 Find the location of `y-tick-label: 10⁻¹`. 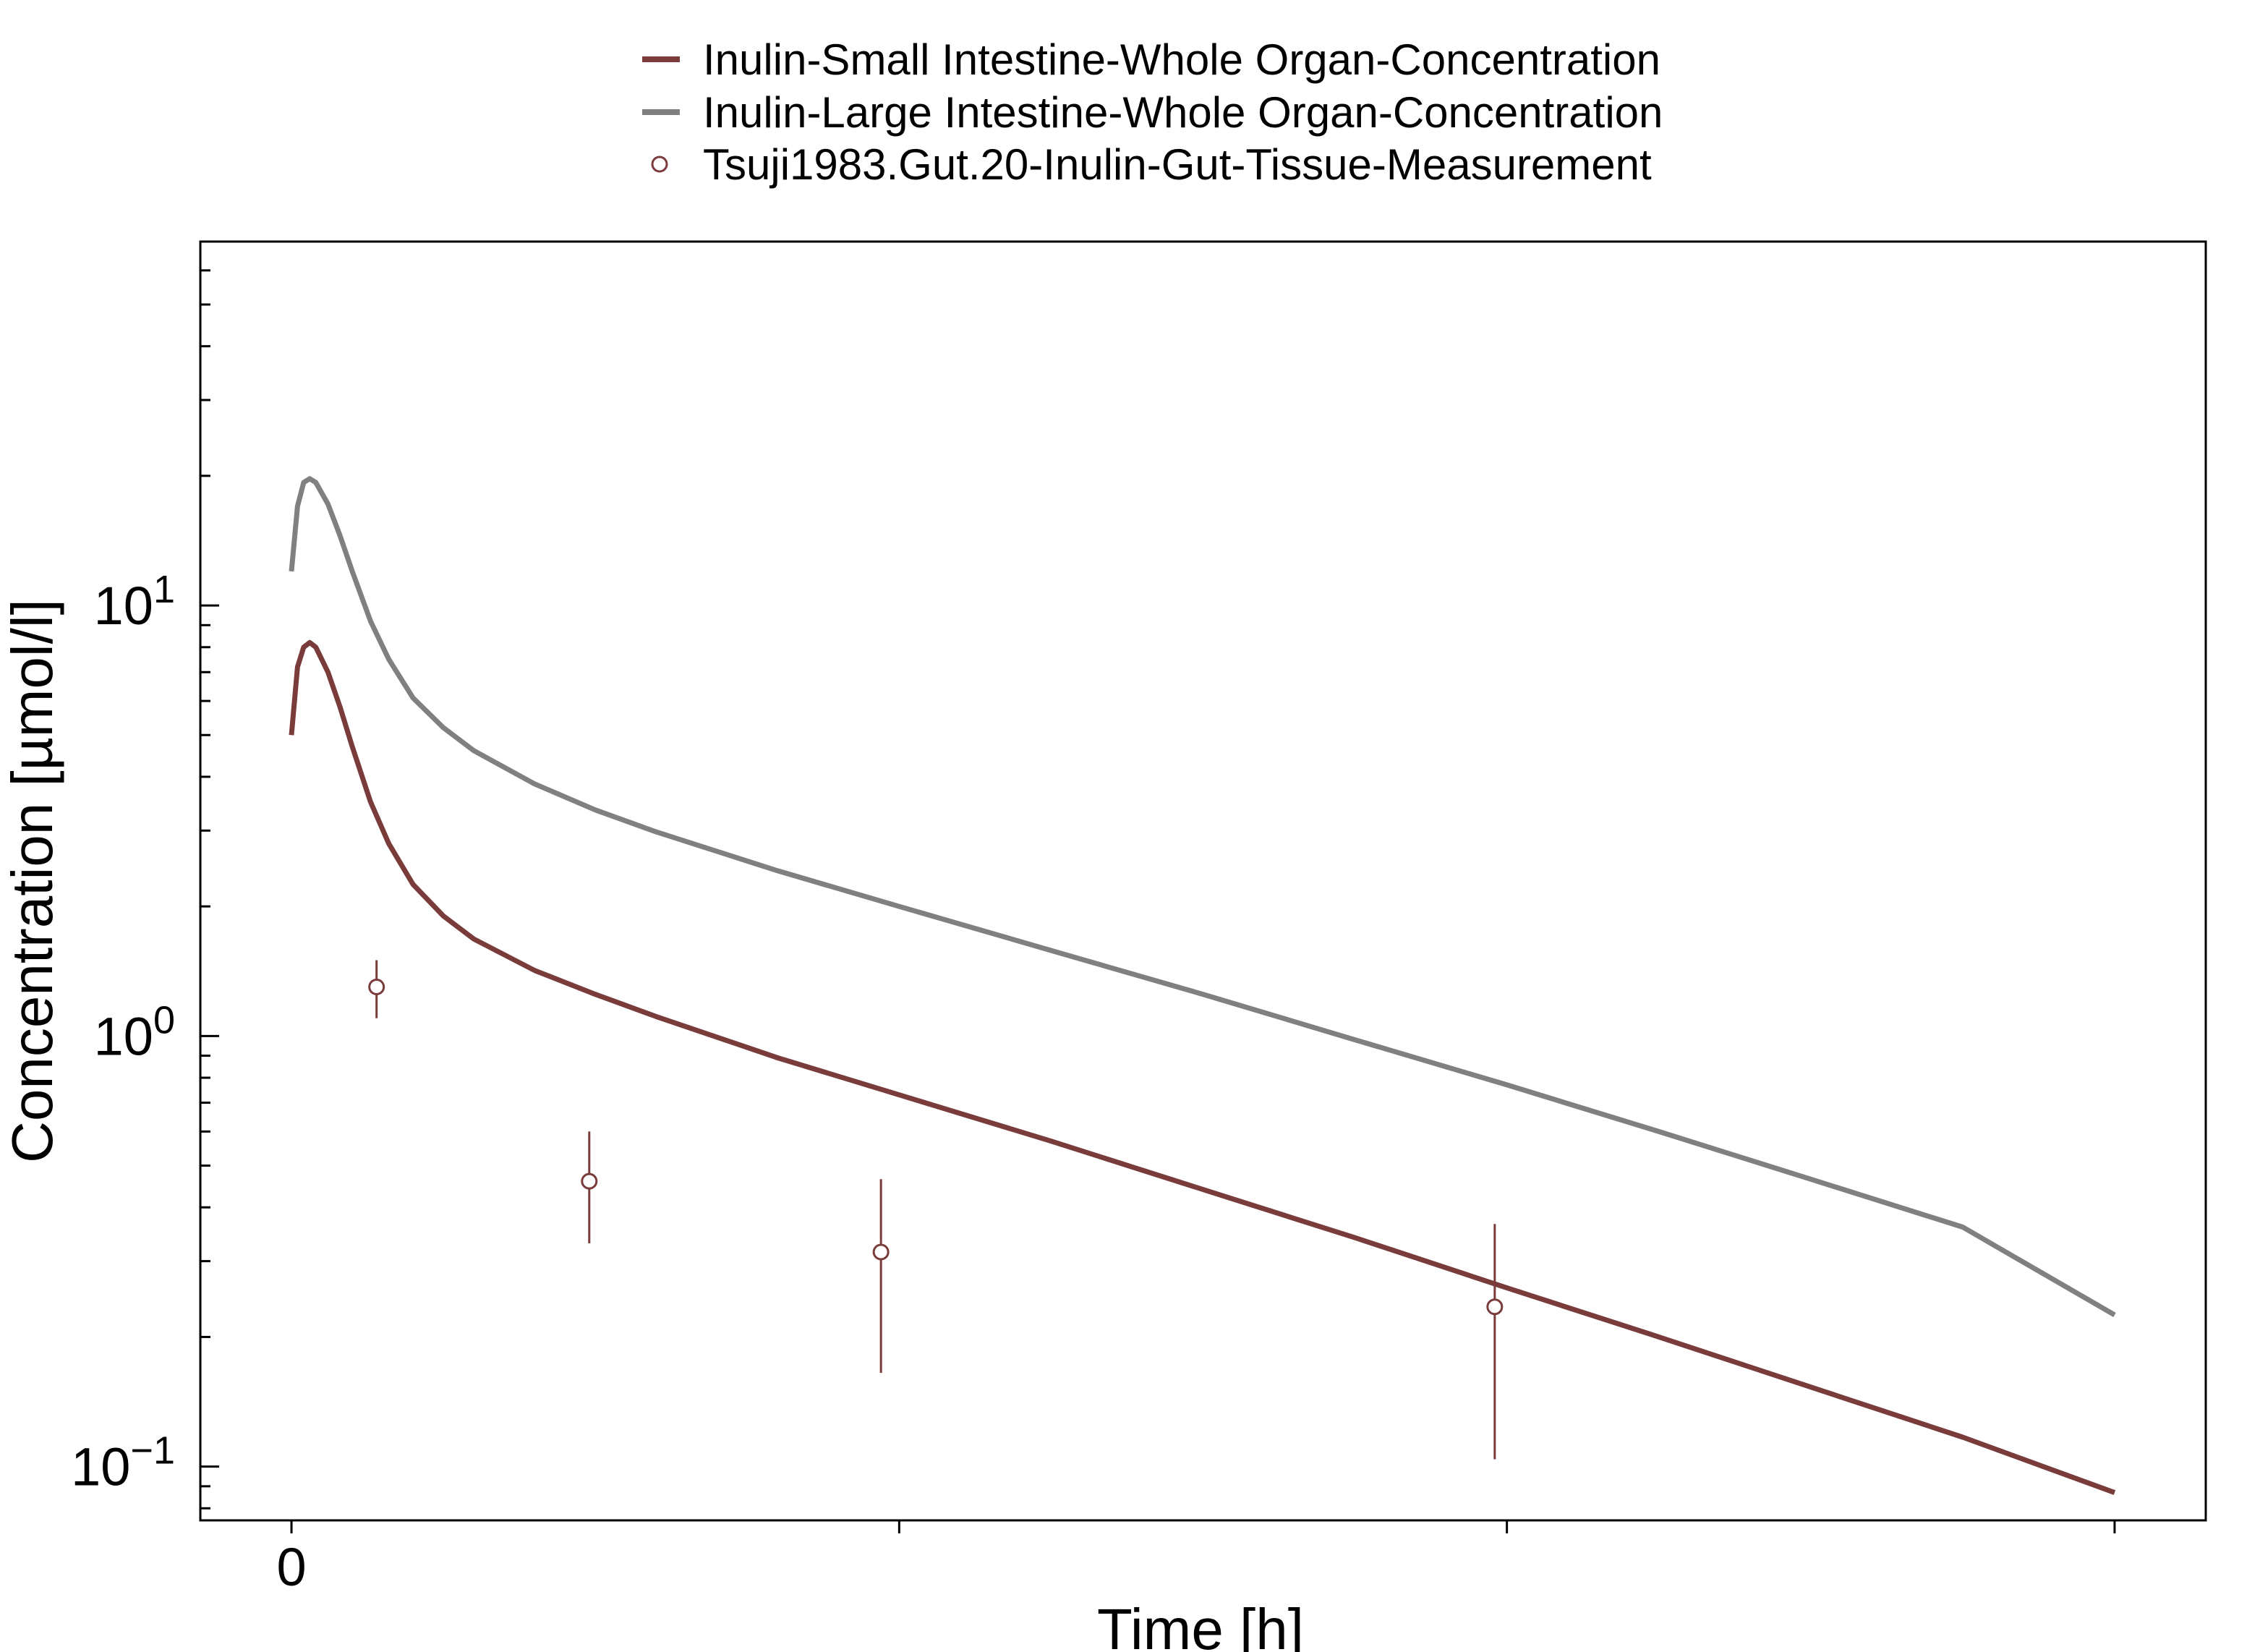

y-tick-label: 10⁻¹ is located at coordinates (123, 1463).